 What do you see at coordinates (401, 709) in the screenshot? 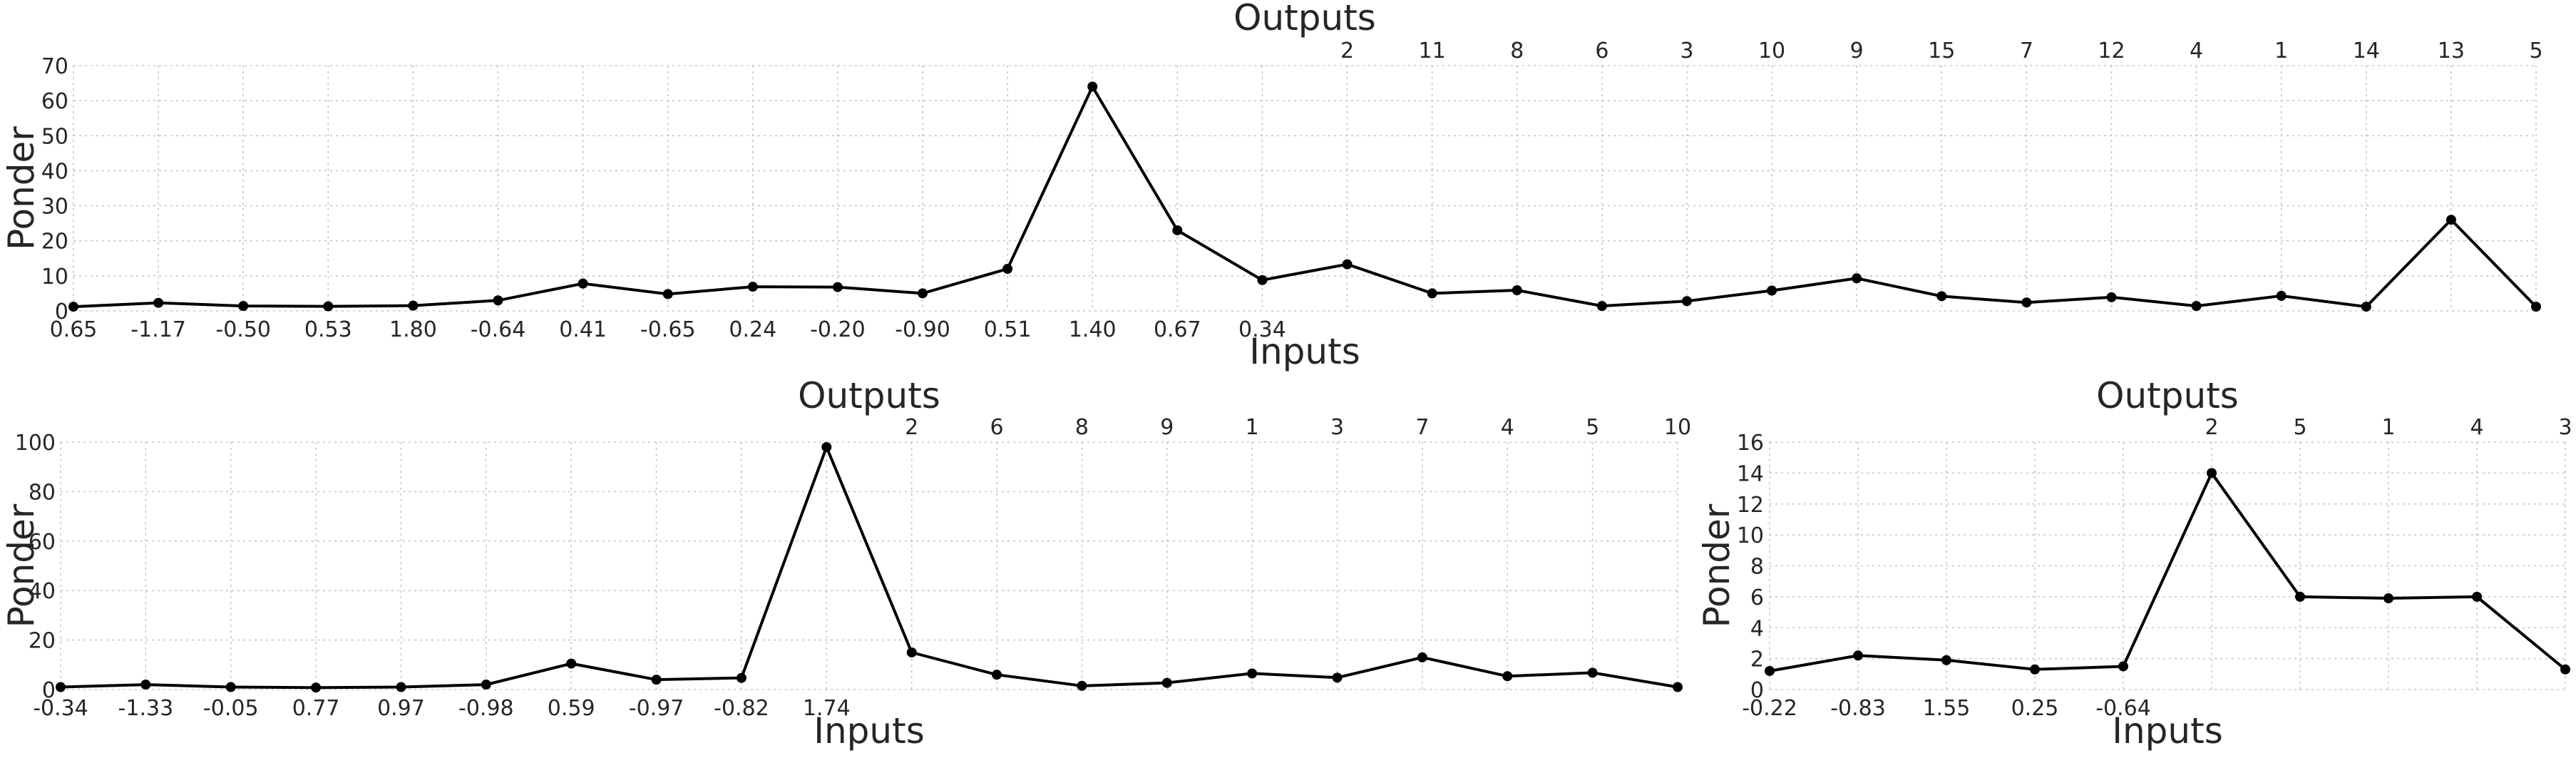
I see `x-tick-label-input: 0.97` at bounding box center [401, 709].